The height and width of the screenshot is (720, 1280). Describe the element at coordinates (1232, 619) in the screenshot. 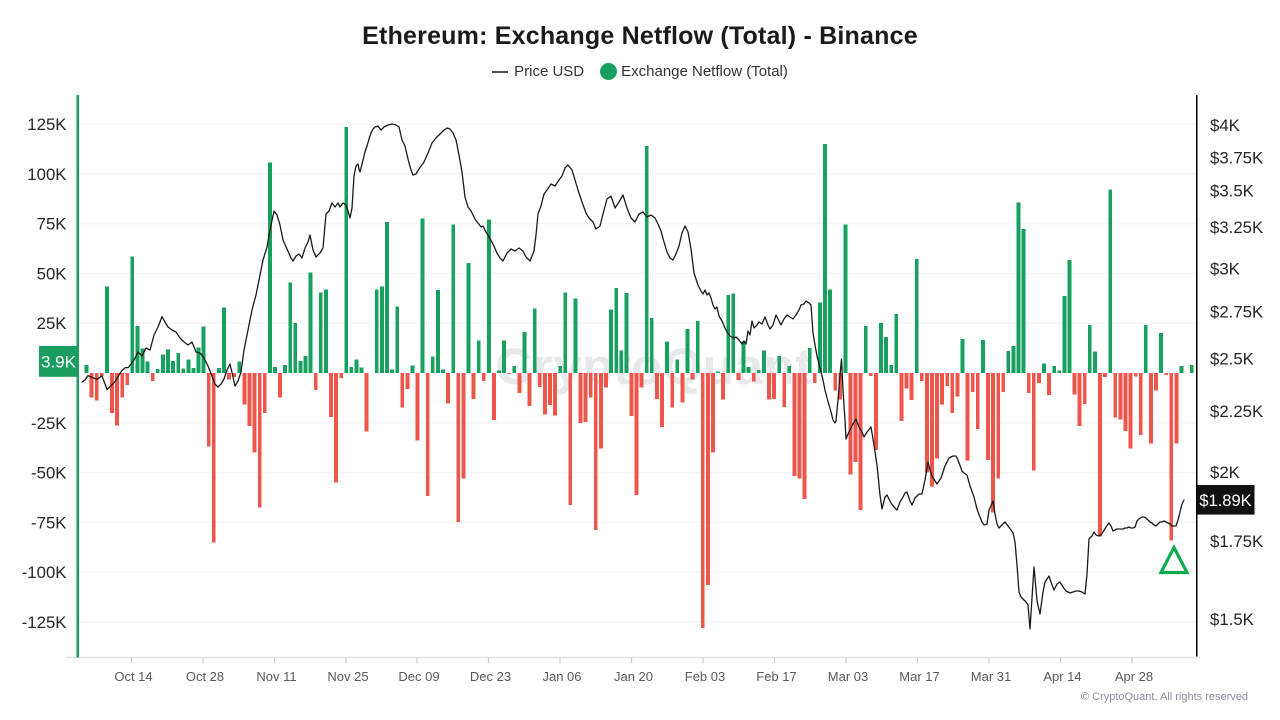

I see `svg-text: $1.5K` at that location.